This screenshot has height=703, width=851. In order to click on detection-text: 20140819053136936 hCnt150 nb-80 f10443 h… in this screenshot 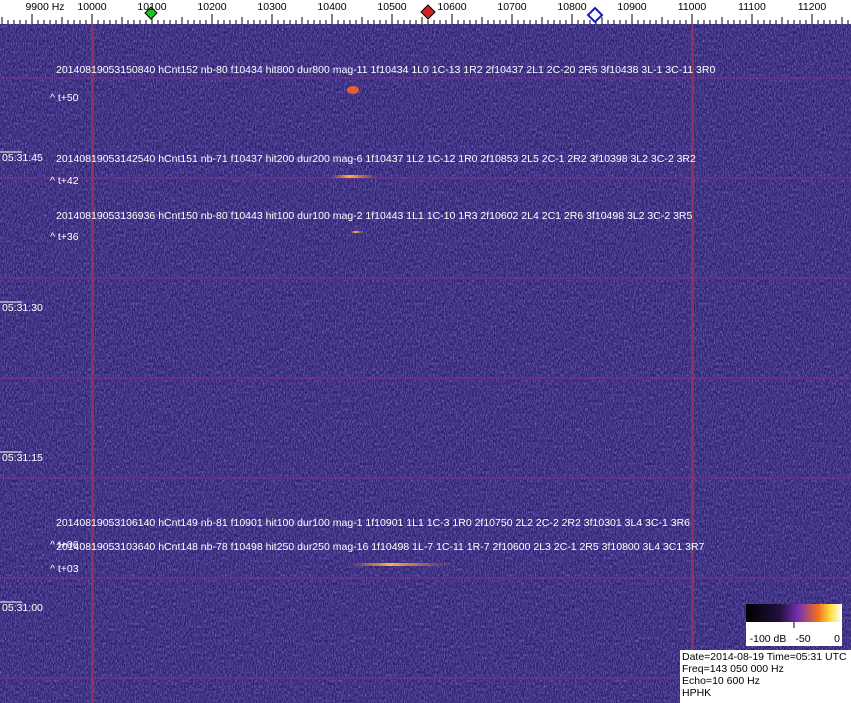, I will do `click(374, 216)`.